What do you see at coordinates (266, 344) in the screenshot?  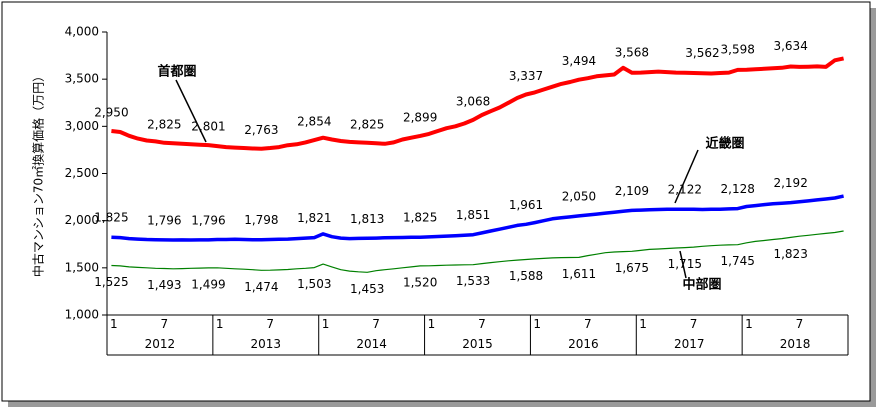 I see `year-label: 2013` at bounding box center [266, 344].